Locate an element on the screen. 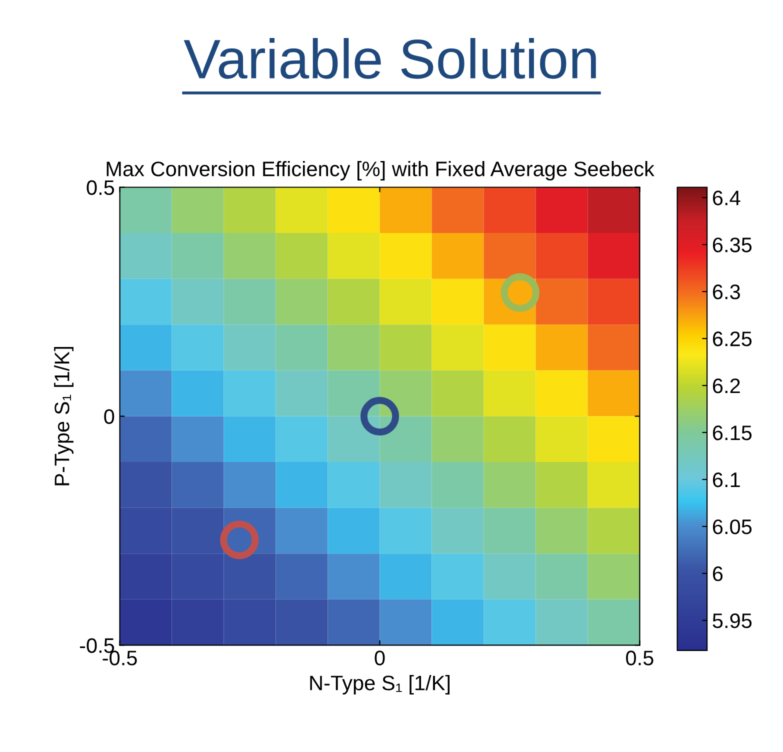  chart-title: Variable Solution is located at coordinates (390, 58).